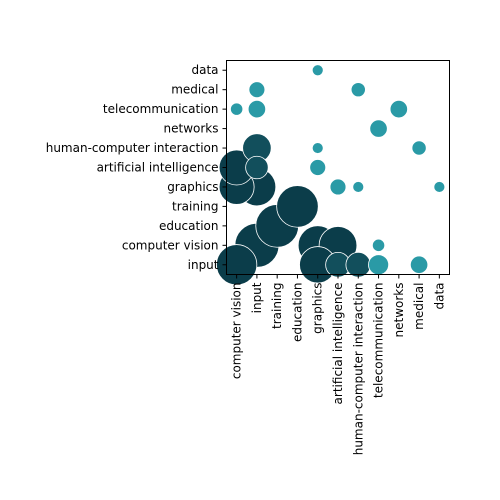  What do you see at coordinates (192, 187) in the screenshot?
I see `y-tick-label: graphics` at bounding box center [192, 187].